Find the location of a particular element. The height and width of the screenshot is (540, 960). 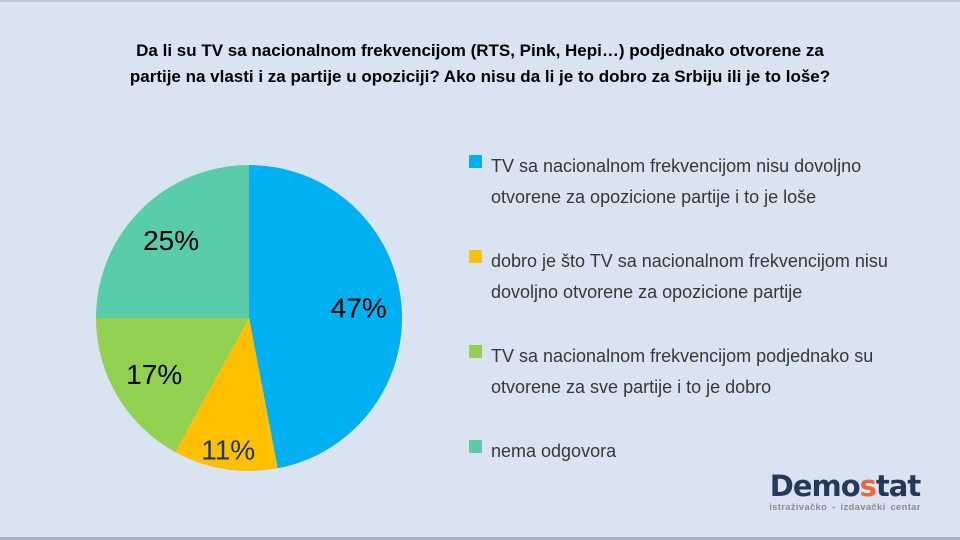

logo-text-tat: tat is located at coordinates (898, 486).